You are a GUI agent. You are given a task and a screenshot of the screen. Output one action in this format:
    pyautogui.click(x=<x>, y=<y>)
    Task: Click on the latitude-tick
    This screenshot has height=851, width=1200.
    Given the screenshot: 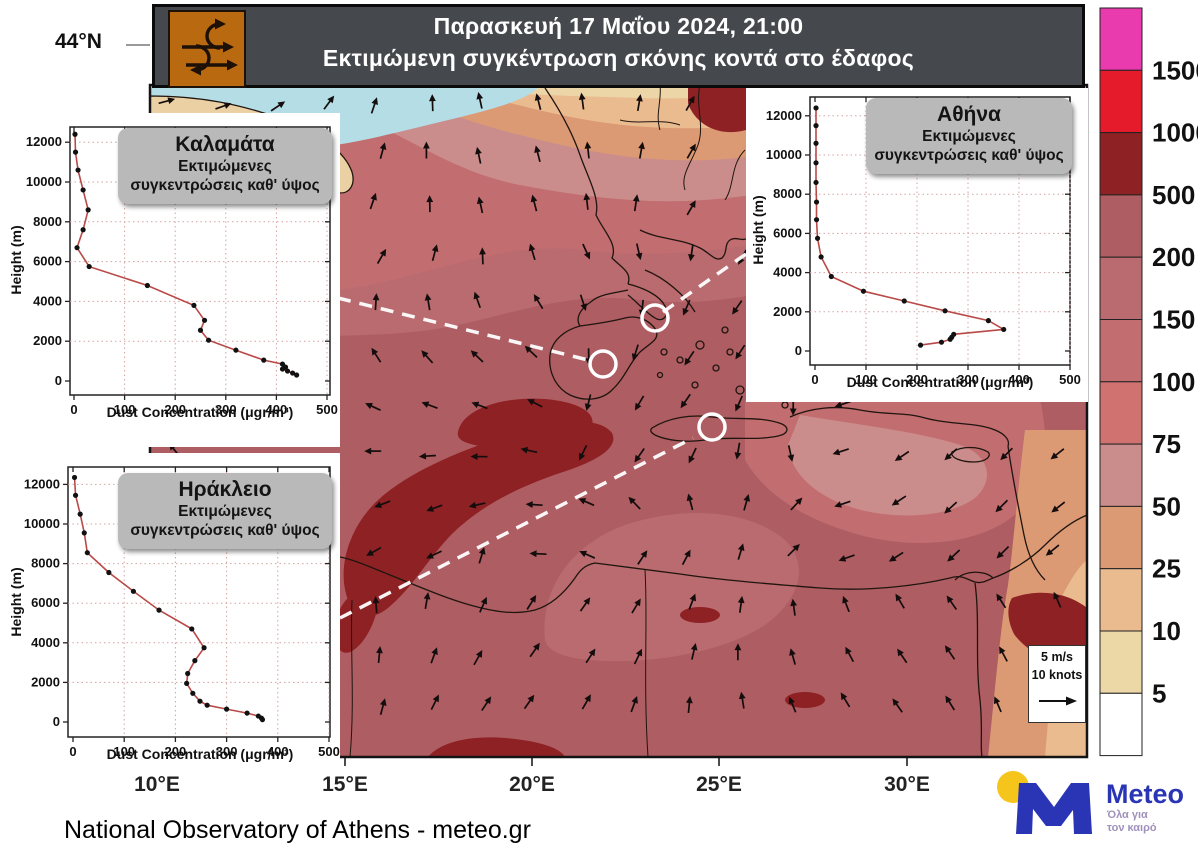 What is the action you would take?
    pyautogui.click(x=138, y=45)
    